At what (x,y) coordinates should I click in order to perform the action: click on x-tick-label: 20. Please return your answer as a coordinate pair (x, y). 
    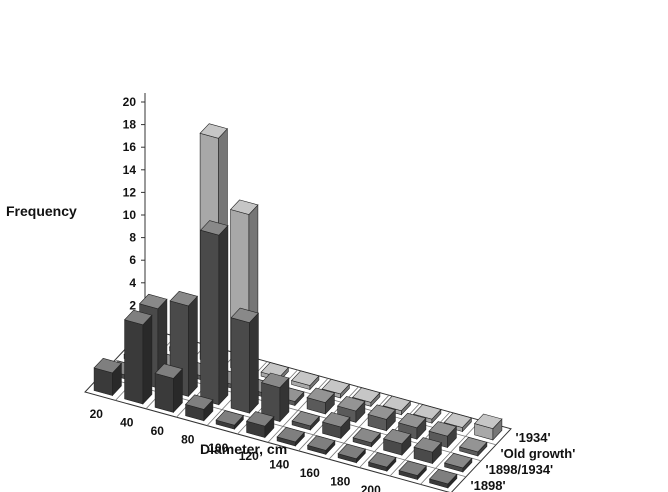
    Looking at the image, I should click on (97, 414).